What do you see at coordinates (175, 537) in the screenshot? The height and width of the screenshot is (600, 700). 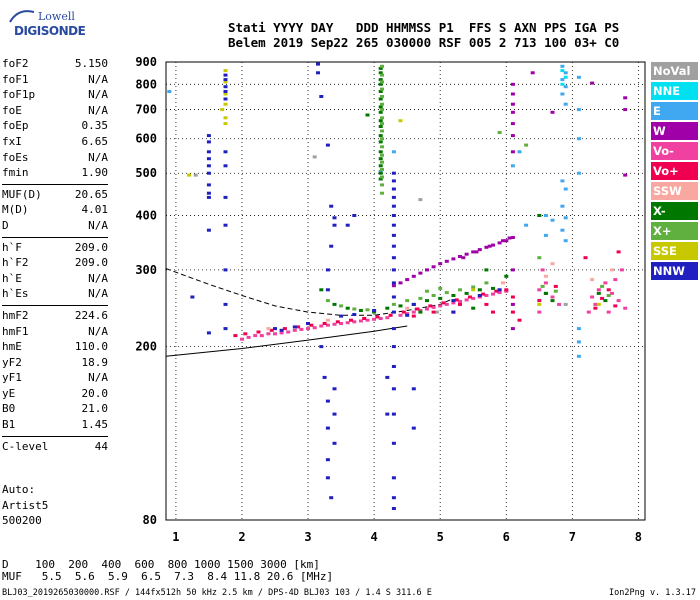 I see `x-tick-label: 1` at bounding box center [175, 537].